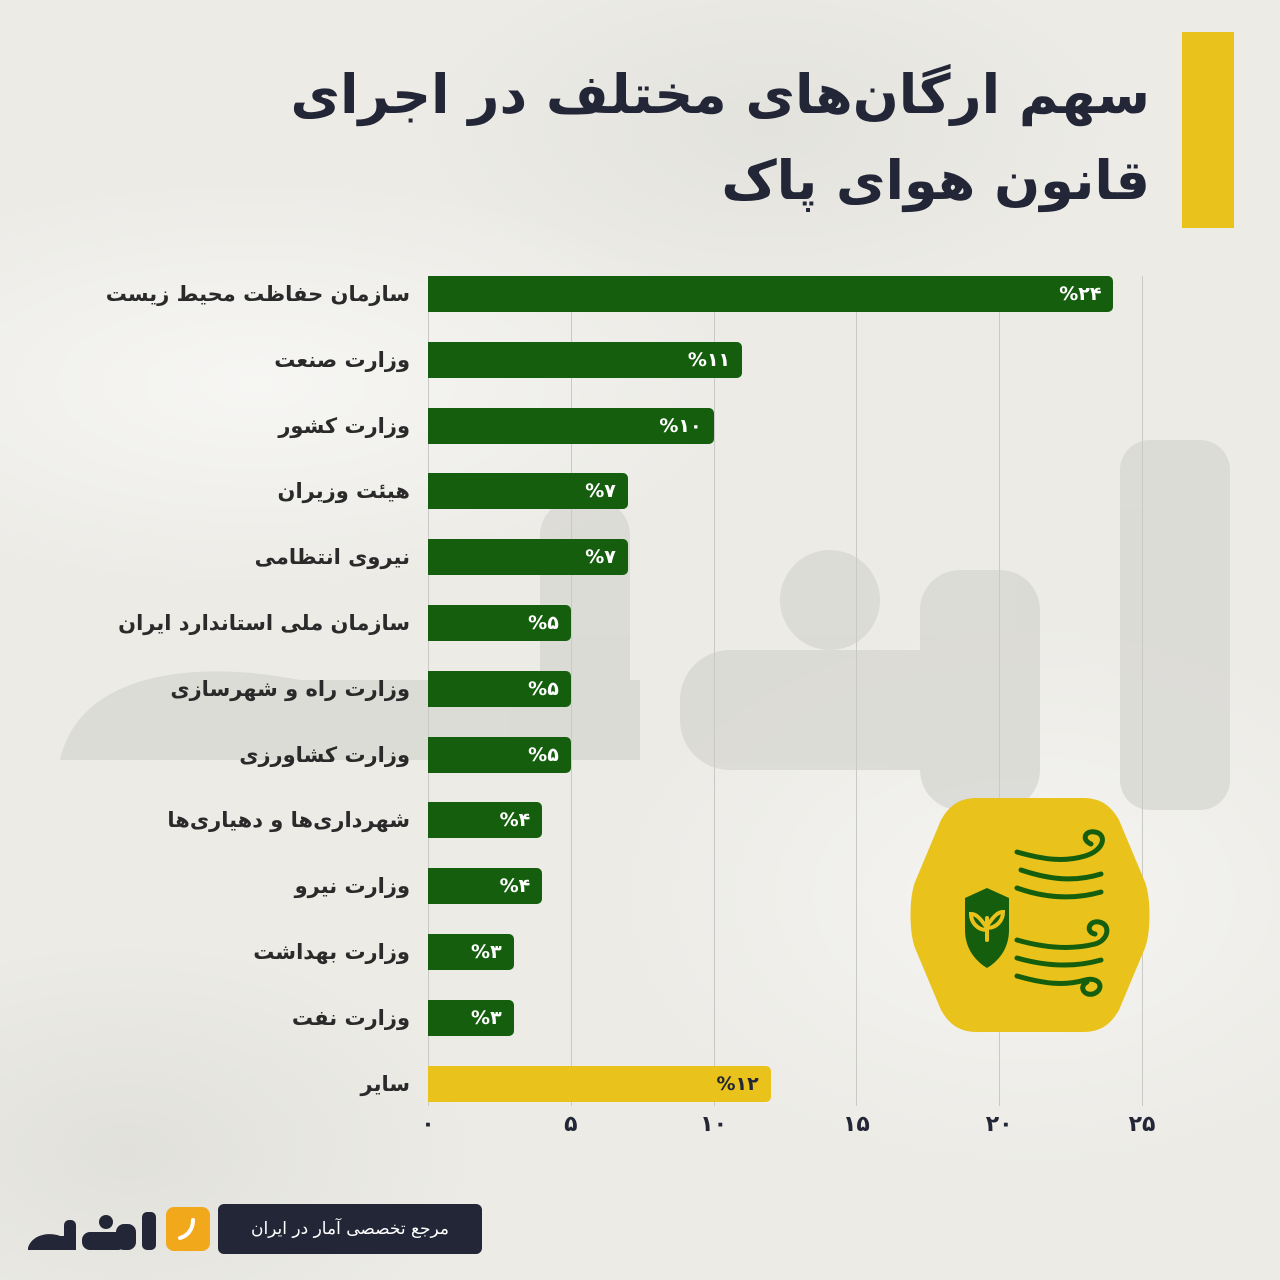  What do you see at coordinates (856, 1124) in the screenshot?
I see `x-tick-label: ۱۵` at bounding box center [856, 1124].